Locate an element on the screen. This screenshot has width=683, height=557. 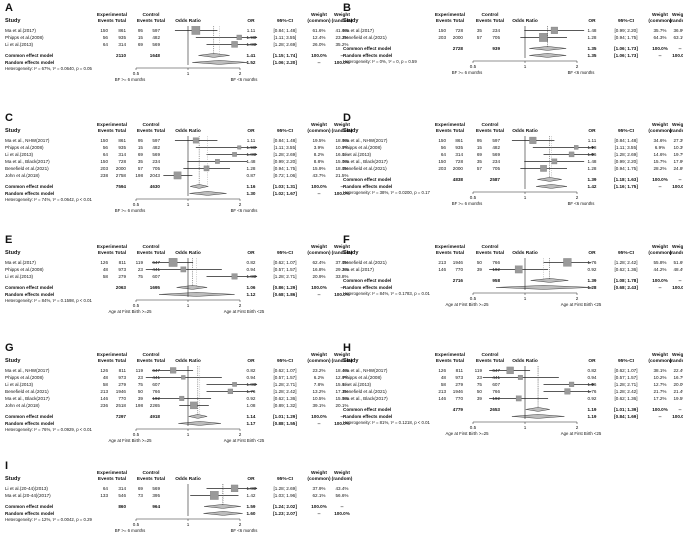
or-value: 0.92 is located at coordinates (592, 269).